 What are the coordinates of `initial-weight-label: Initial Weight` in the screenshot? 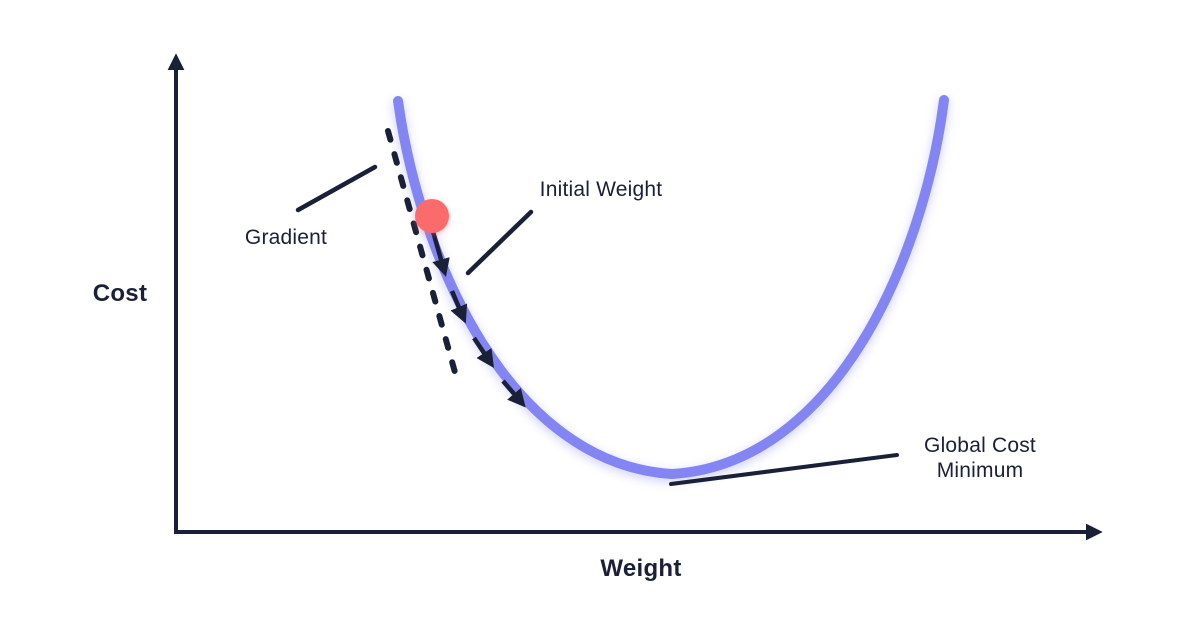 It's located at (601, 189).